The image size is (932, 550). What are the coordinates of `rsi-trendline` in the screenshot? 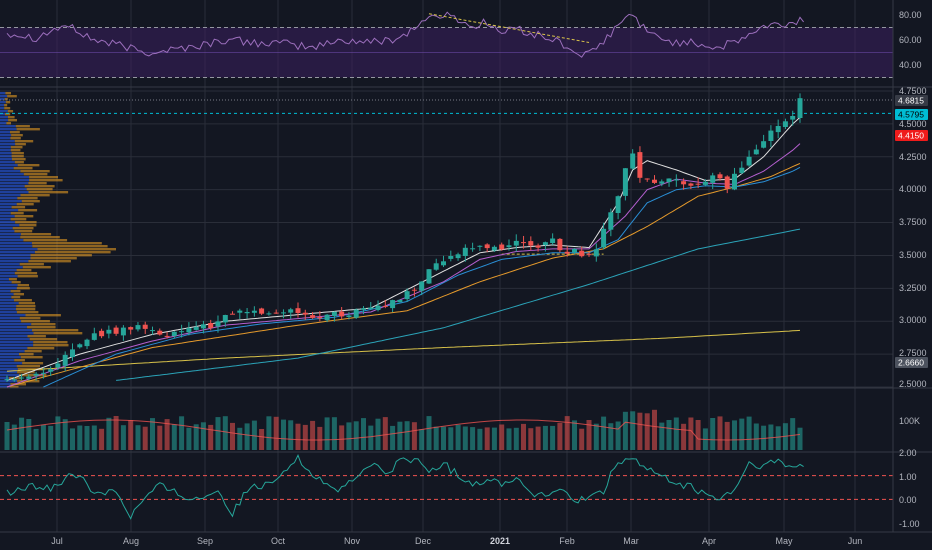 It's located at (509, 28).